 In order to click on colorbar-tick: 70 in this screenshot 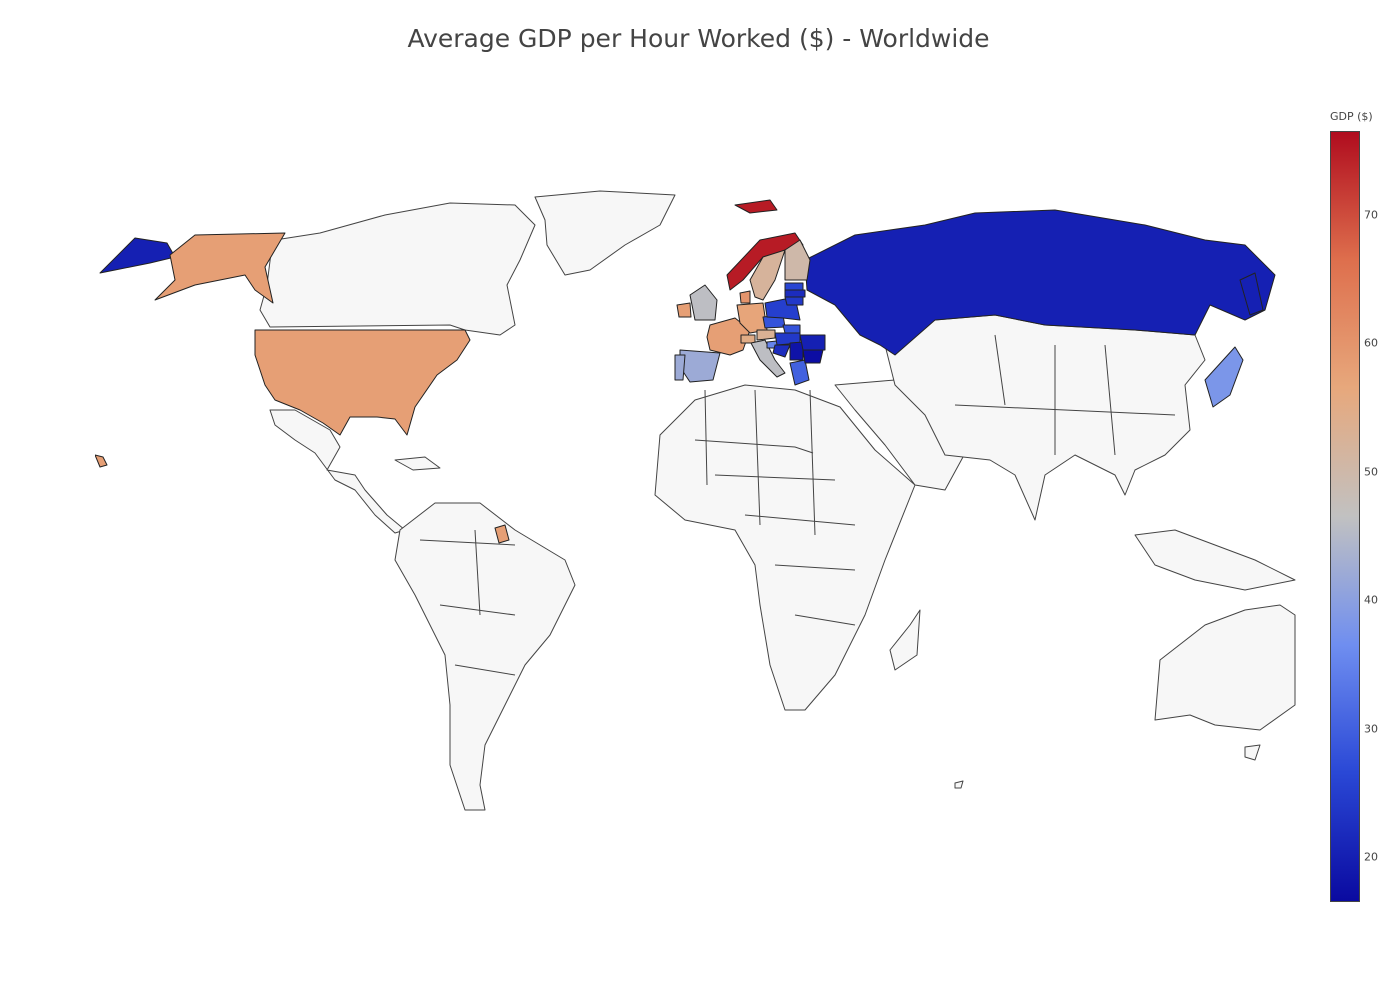, I will do `click(1371, 215)`.